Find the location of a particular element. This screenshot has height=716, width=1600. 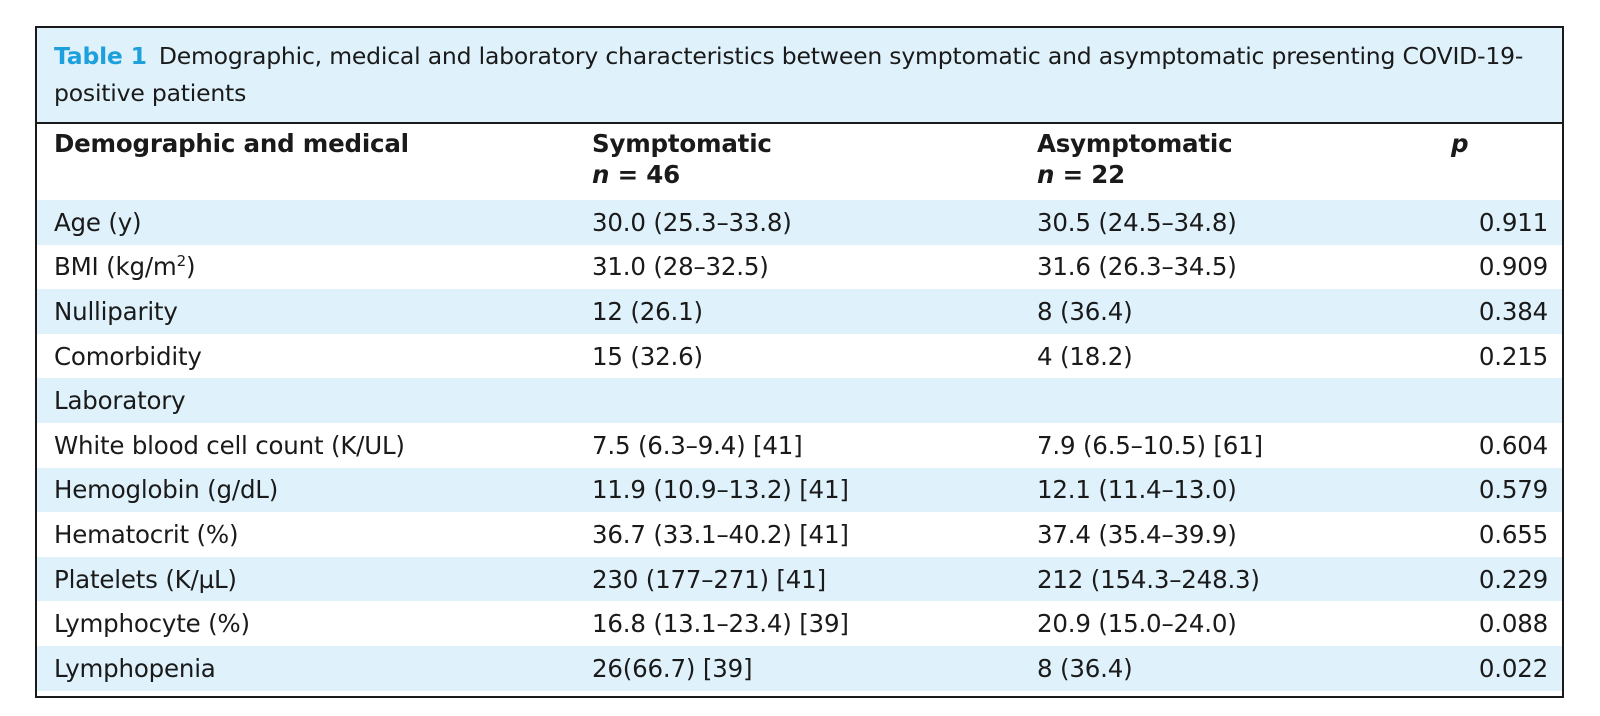

symptomatic-value: 12 (26.1) is located at coordinates (647, 311).